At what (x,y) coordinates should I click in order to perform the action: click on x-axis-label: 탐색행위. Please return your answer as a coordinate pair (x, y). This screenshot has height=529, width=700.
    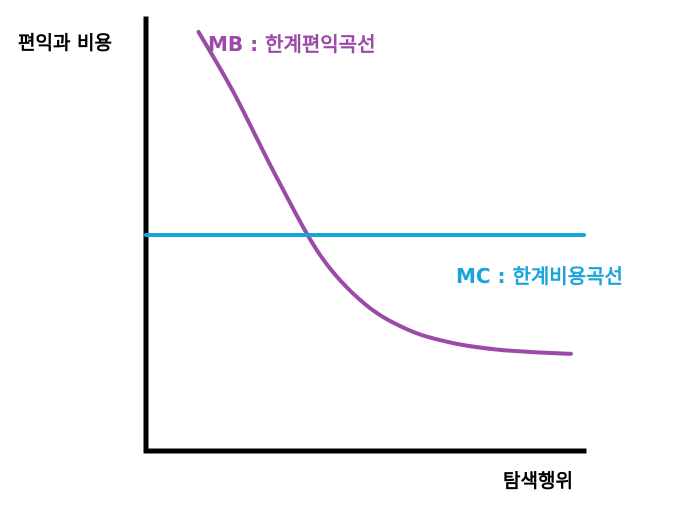
    Looking at the image, I should click on (538, 481).